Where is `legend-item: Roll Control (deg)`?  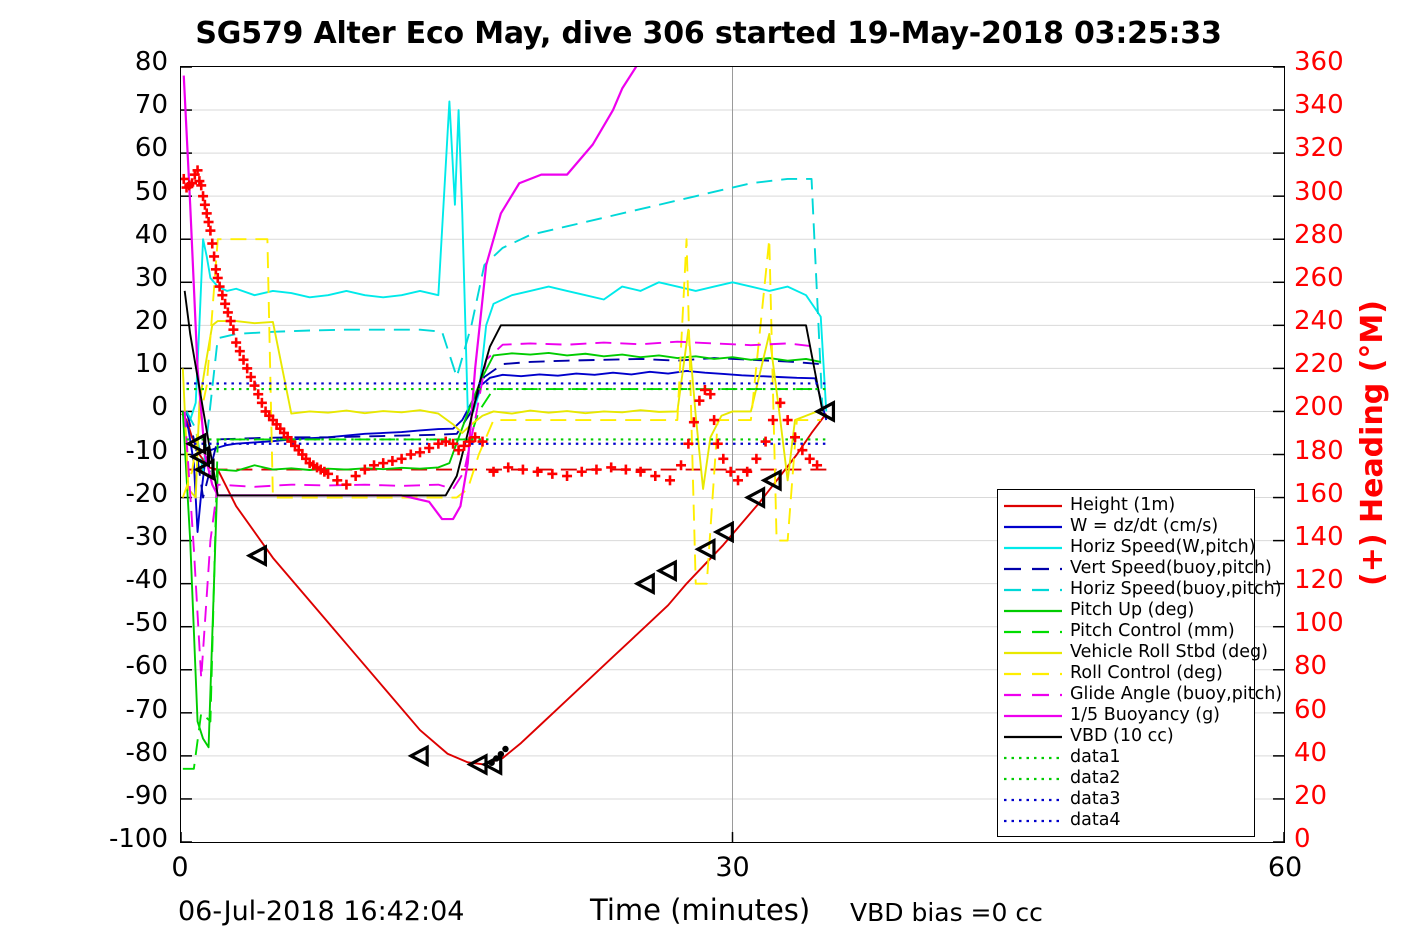 legend-item: Roll Control (deg) is located at coordinates (1126, 673).